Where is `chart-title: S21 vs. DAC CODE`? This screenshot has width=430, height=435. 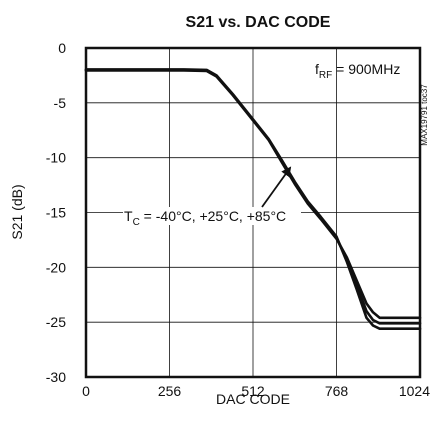
chart-title: S21 vs. DAC CODE is located at coordinates (258, 22).